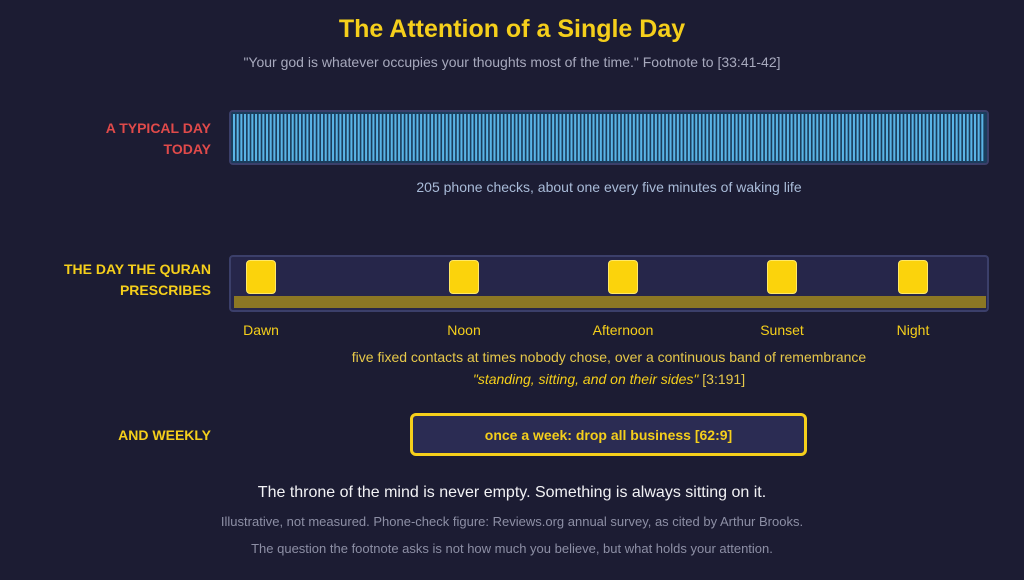 This screenshot has width=1024, height=580. Describe the element at coordinates (464, 330) in the screenshot. I see `prayer-label-noon: Noon` at that location.